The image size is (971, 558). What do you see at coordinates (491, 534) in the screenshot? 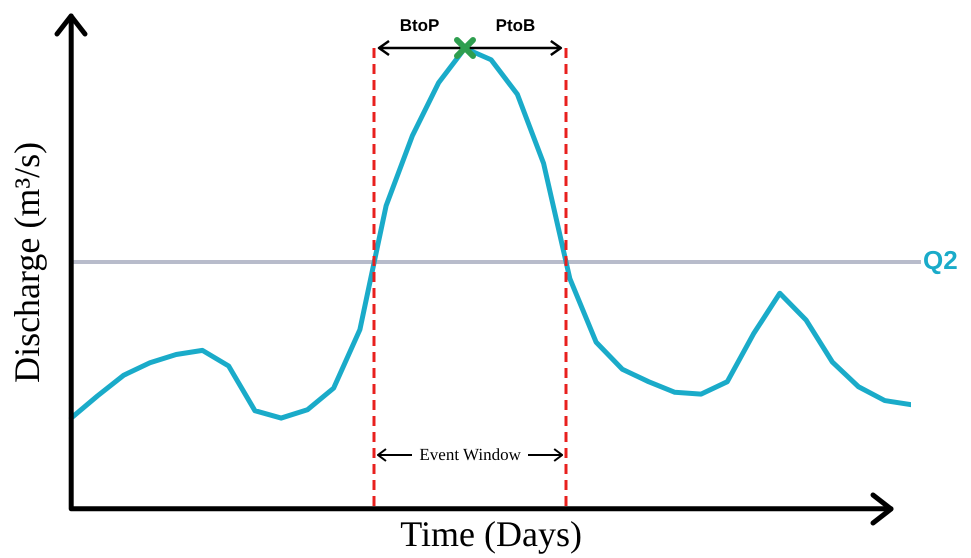
I see `x-axis-title: Time (Days)` at bounding box center [491, 534].